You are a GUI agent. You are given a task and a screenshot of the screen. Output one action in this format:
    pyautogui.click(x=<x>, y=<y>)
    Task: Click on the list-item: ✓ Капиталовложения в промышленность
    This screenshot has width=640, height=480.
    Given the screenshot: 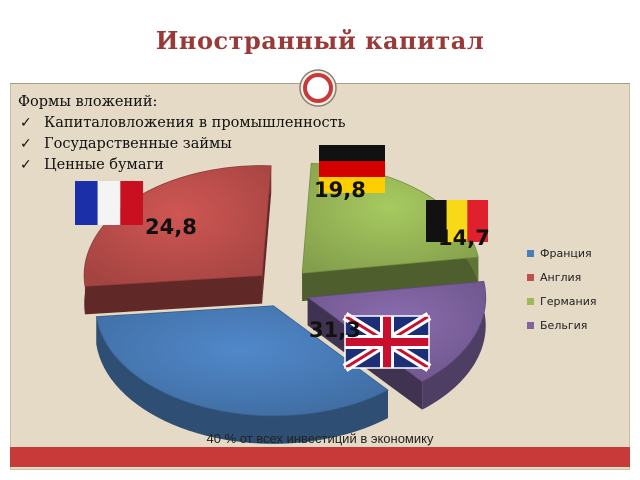 What is the action you would take?
    pyautogui.click(x=182, y=123)
    